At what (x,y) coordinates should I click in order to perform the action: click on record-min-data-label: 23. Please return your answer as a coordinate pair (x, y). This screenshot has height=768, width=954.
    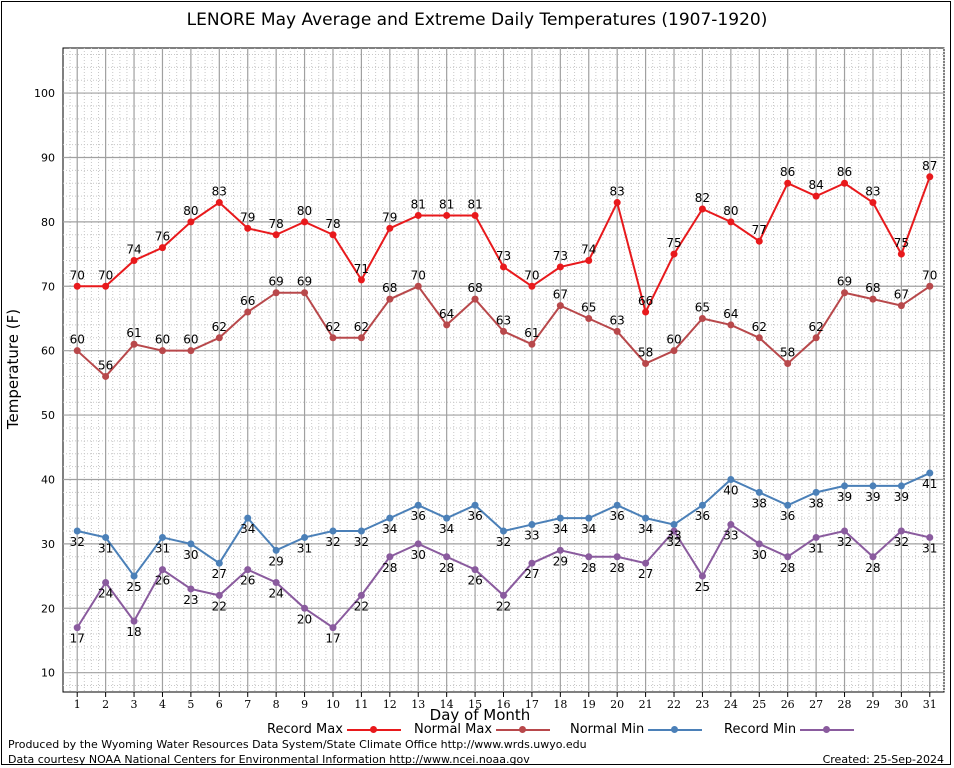
    Looking at the image, I should click on (190, 600).